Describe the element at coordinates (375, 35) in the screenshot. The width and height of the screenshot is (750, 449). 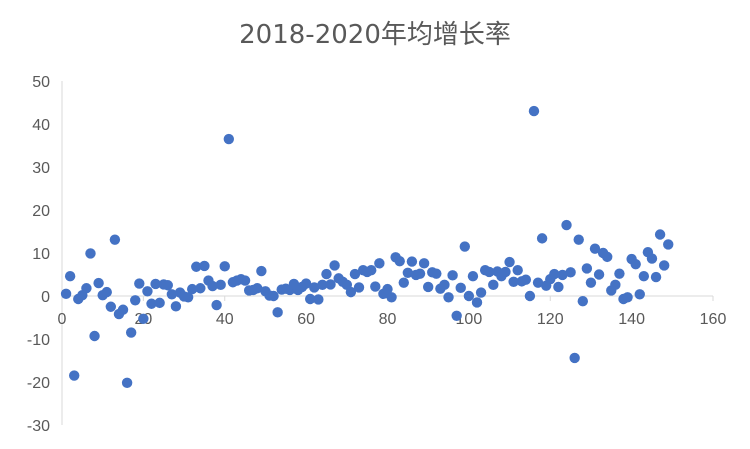
I see `chart-title: 2018-2020年均增长率` at that location.